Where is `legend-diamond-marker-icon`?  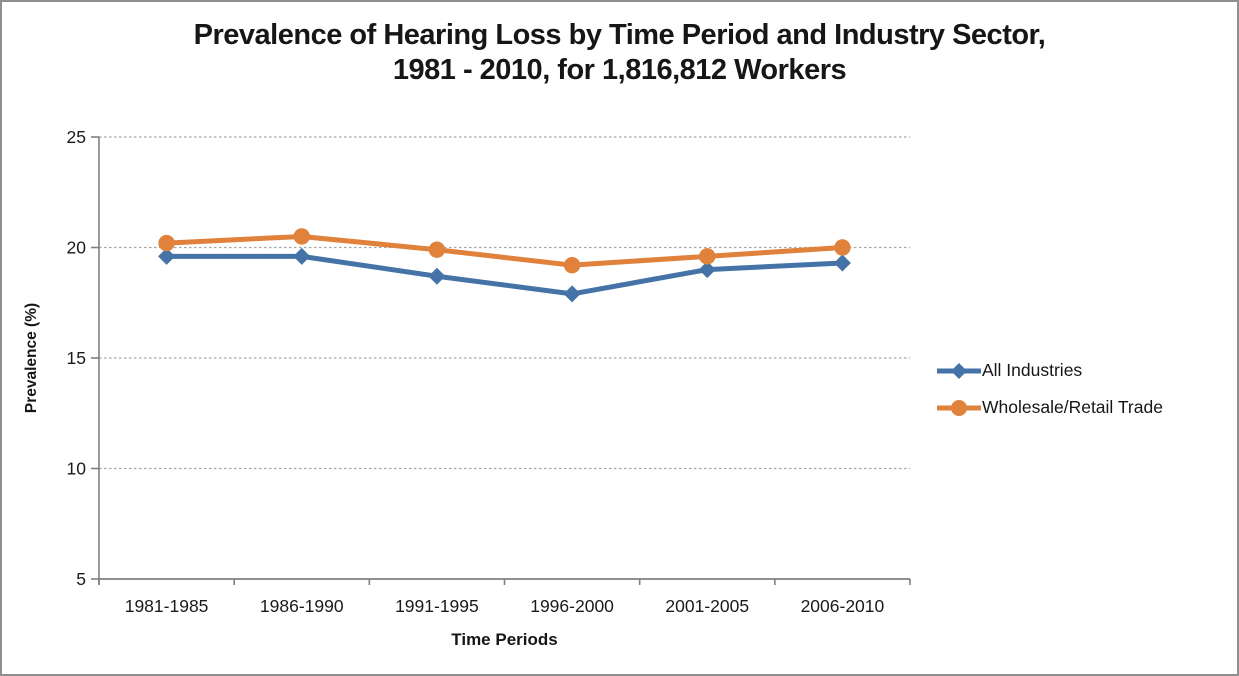
legend-diamond-marker-icon is located at coordinates (959, 370).